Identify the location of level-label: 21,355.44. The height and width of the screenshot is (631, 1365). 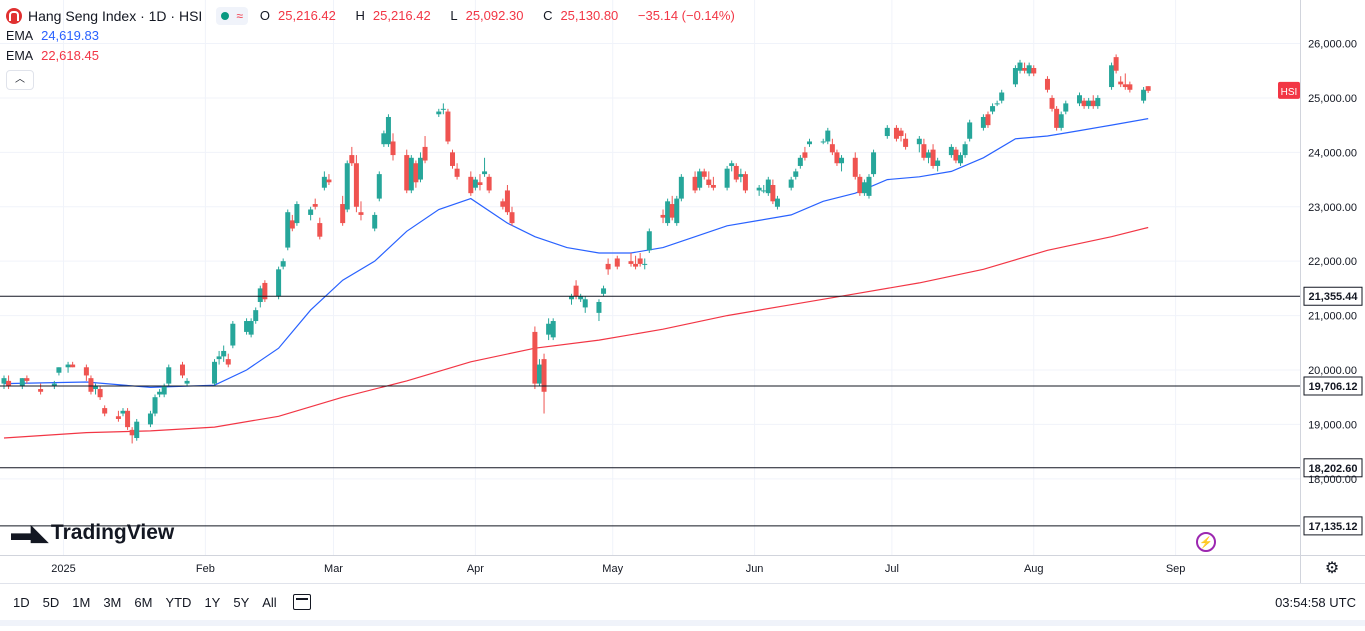
(1334, 297).